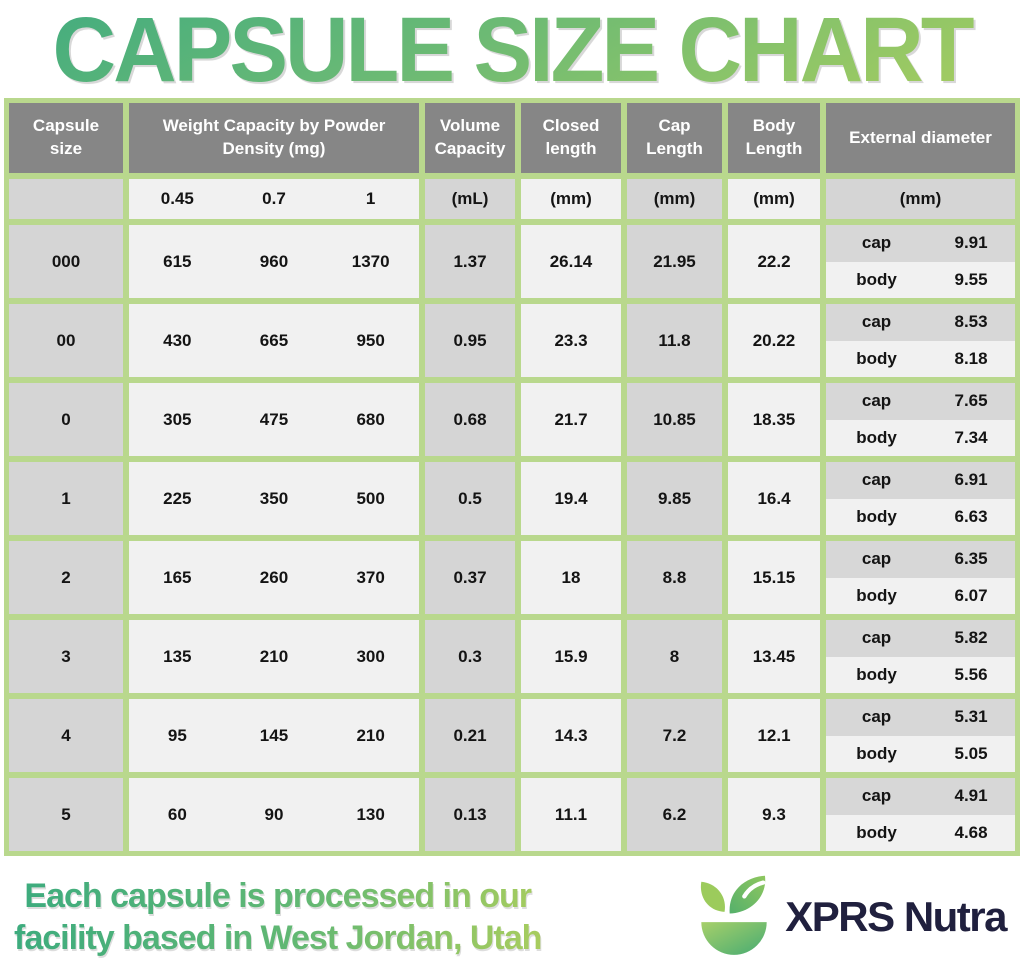 The width and height of the screenshot is (1024, 966). I want to click on brand-logo: XPRS Nutra, so click(849, 917).